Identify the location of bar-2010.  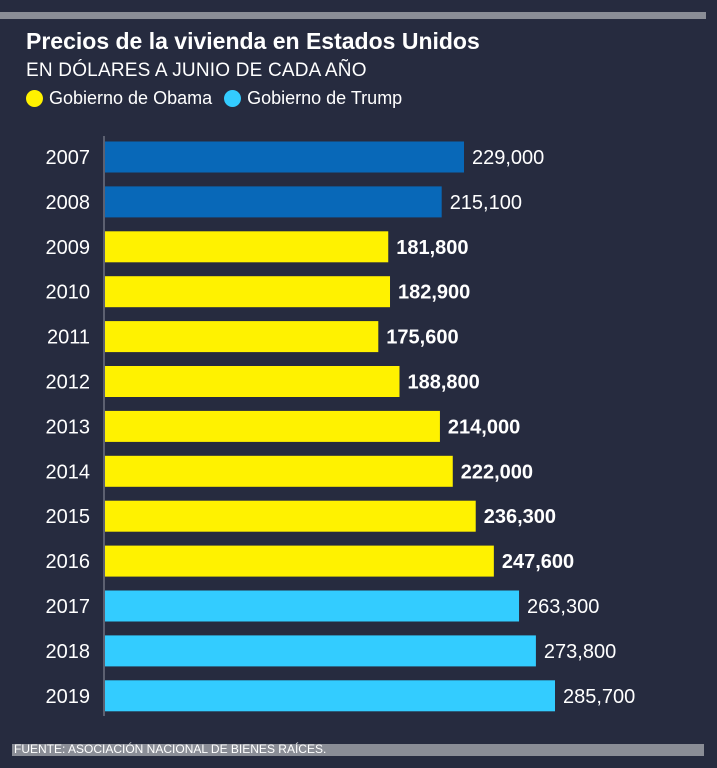
(248, 292).